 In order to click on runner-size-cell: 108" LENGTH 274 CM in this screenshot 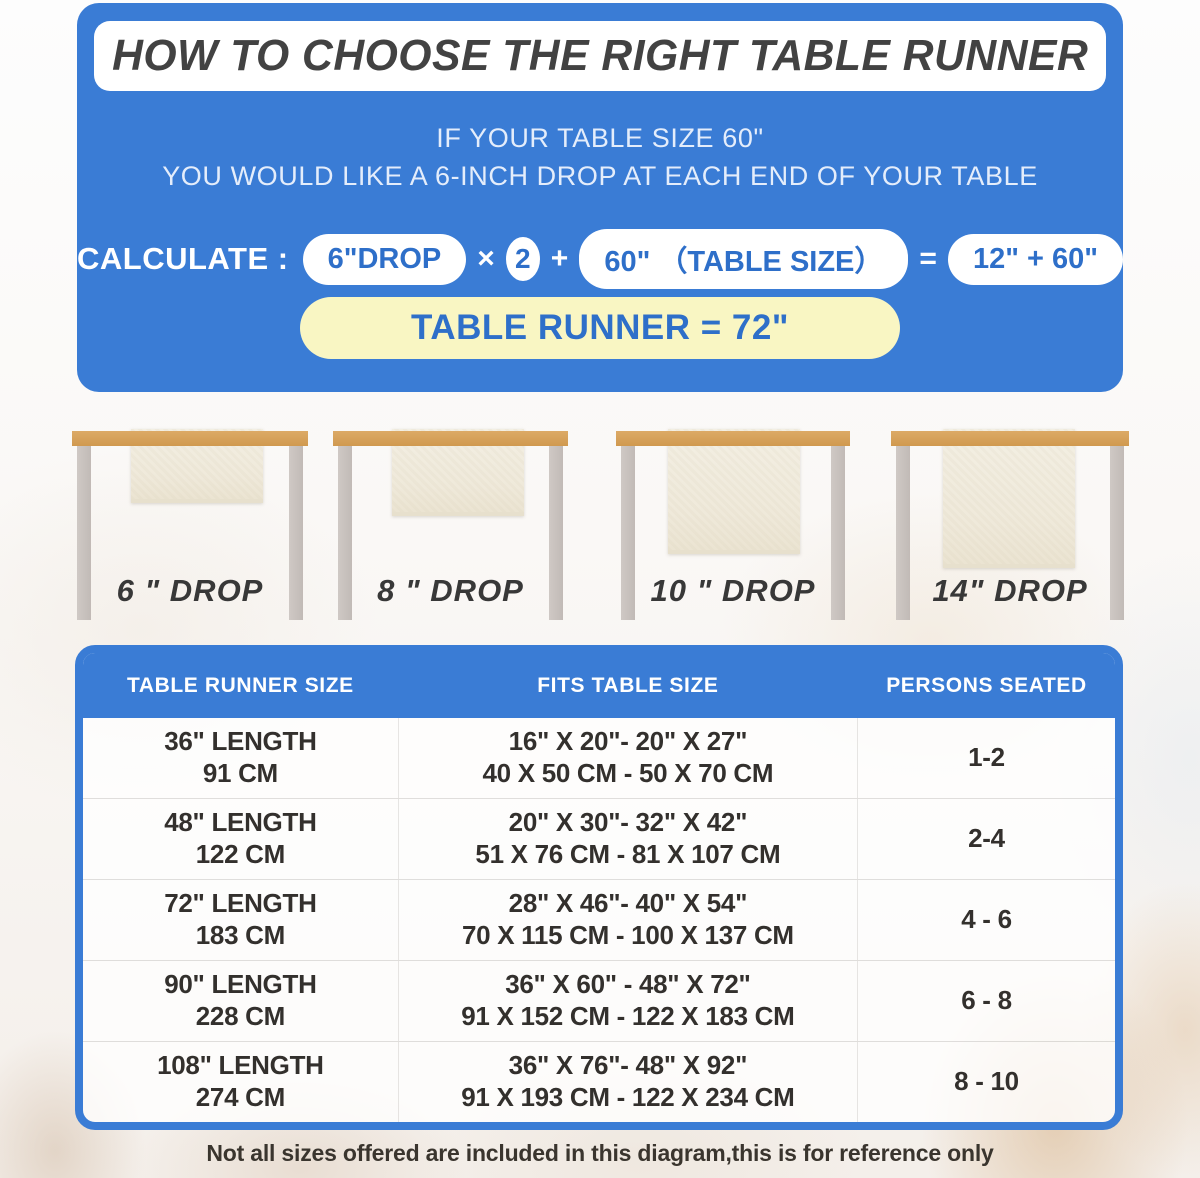, I will do `click(240, 1082)`.